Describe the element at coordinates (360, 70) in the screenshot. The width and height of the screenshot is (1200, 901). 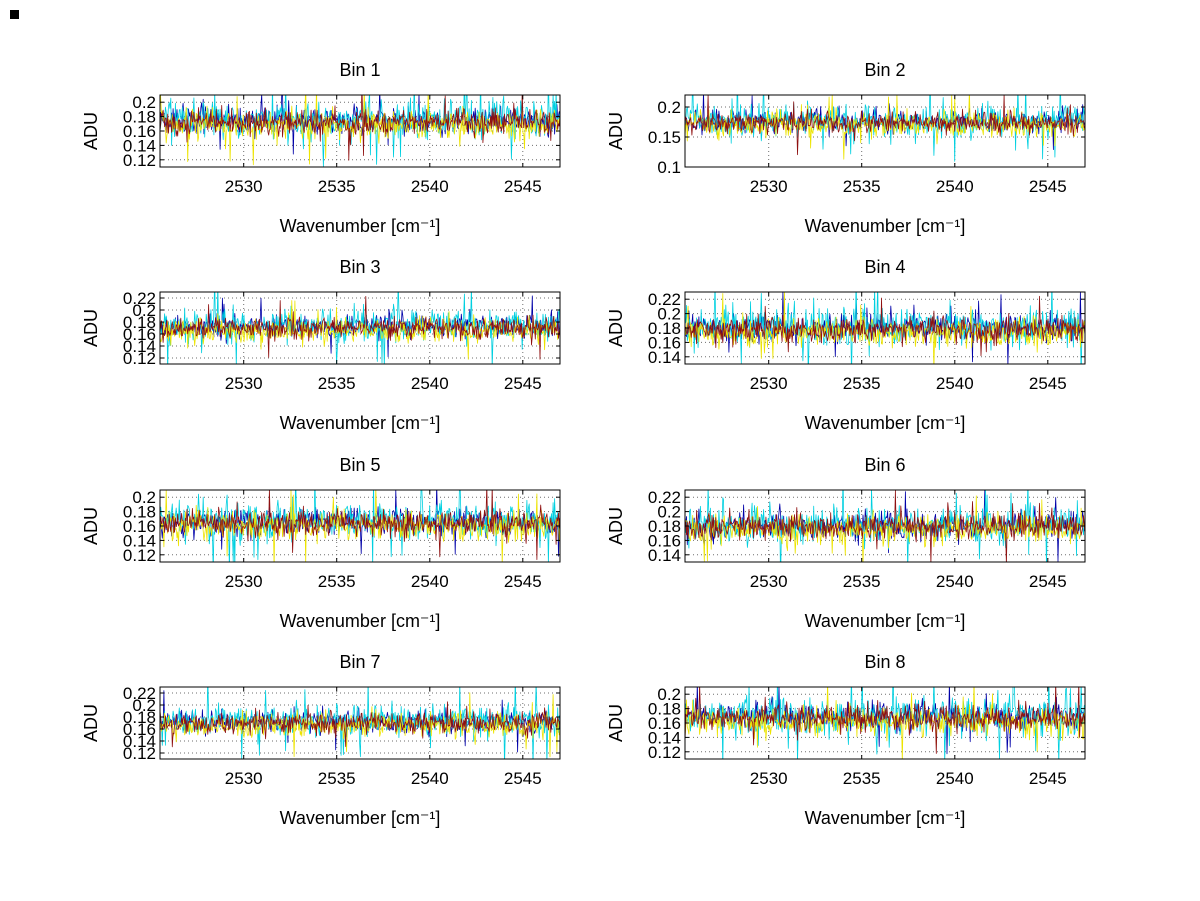
I see `plot-title: Bin 1` at that location.